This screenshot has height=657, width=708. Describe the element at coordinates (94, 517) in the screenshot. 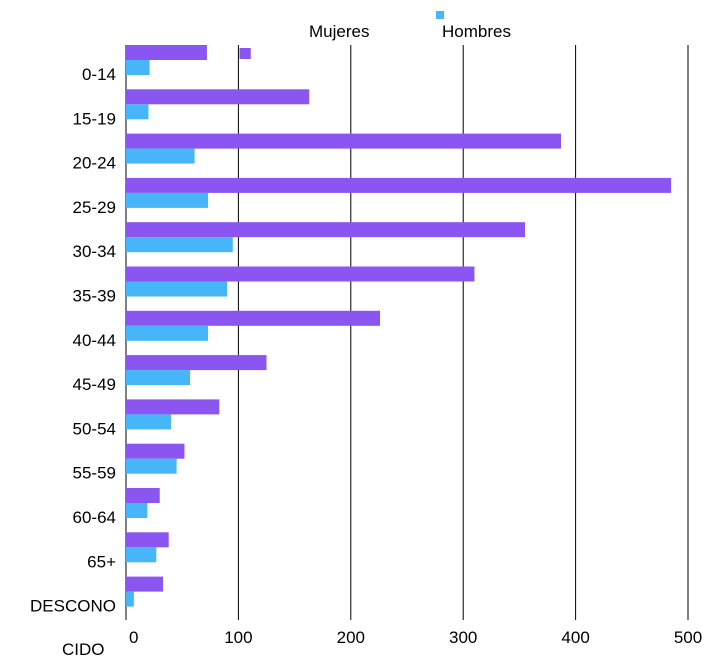

I see `category-label-10: 60-64` at that location.